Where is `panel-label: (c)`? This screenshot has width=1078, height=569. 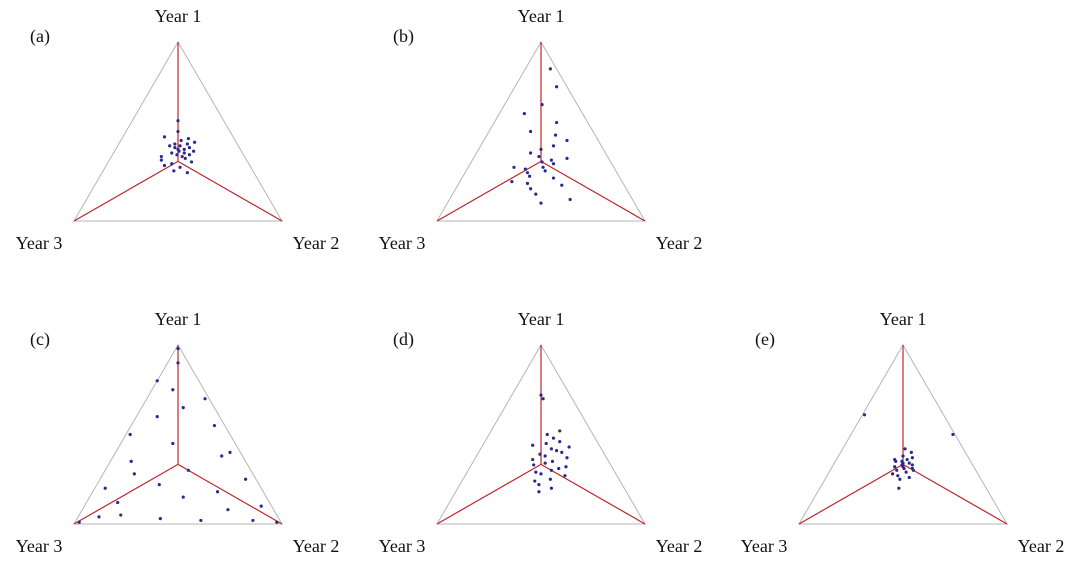 panel-label: (c) is located at coordinates (40, 339).